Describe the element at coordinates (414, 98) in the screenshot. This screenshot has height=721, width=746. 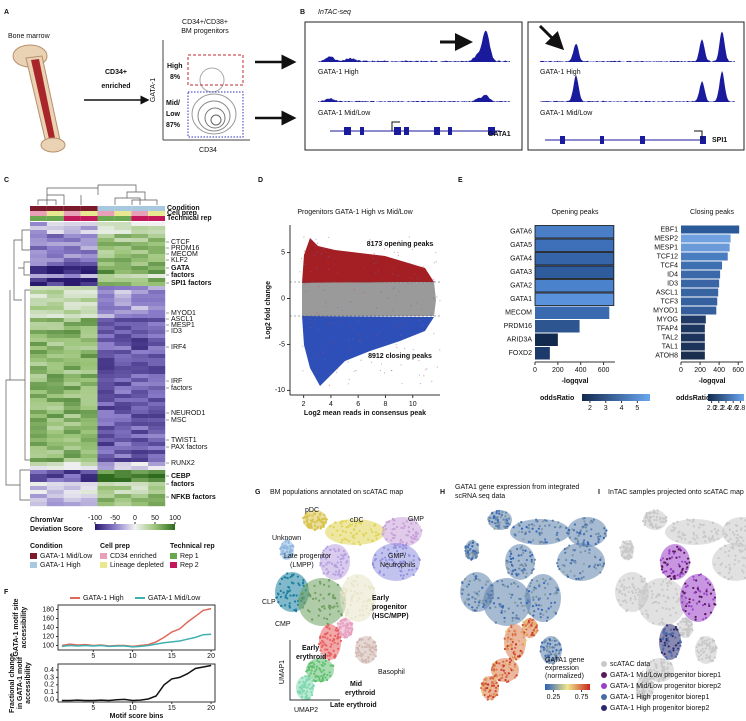
I see `signal-track` at that location.